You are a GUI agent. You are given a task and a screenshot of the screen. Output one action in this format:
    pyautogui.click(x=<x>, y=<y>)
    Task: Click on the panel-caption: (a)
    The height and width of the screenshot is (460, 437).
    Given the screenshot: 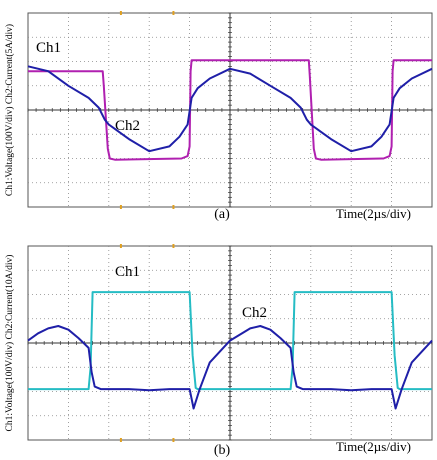 What is the action you would take?
    pyautogui.click(x=222, y=214)
    